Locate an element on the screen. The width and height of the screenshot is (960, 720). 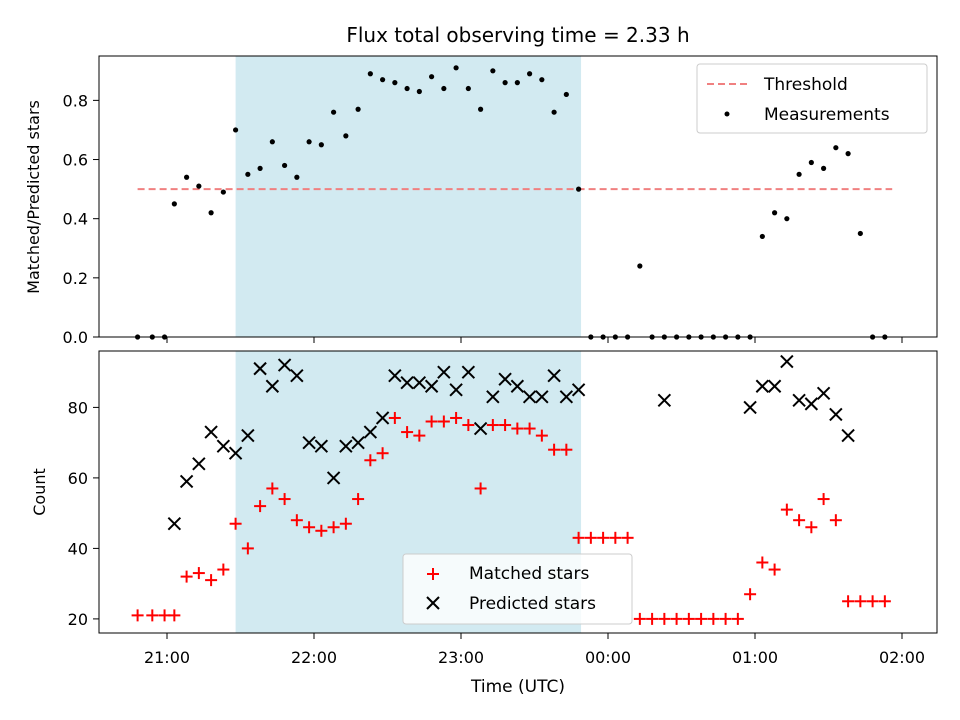
measurements-legend-marker is located at coordinates (727, 114).